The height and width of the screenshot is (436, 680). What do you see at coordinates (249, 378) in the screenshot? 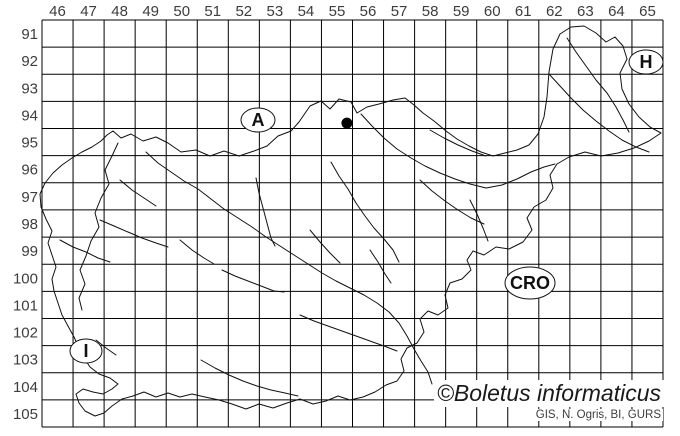
I see `river-kolpa` at bounding box center [249, 378].